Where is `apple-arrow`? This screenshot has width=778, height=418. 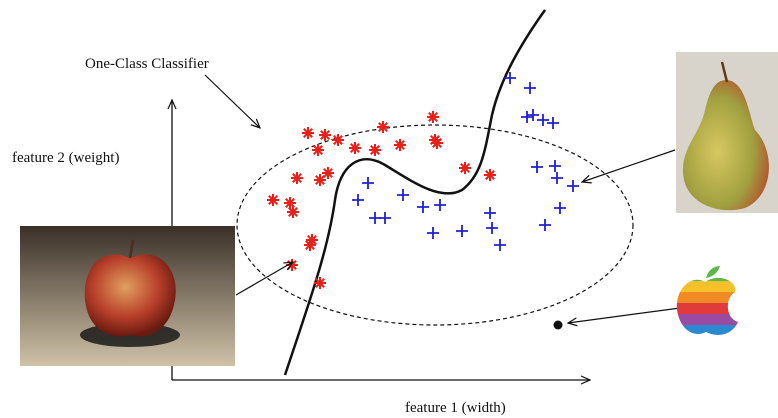
apple-arrow is located at coordinates (264, 279).